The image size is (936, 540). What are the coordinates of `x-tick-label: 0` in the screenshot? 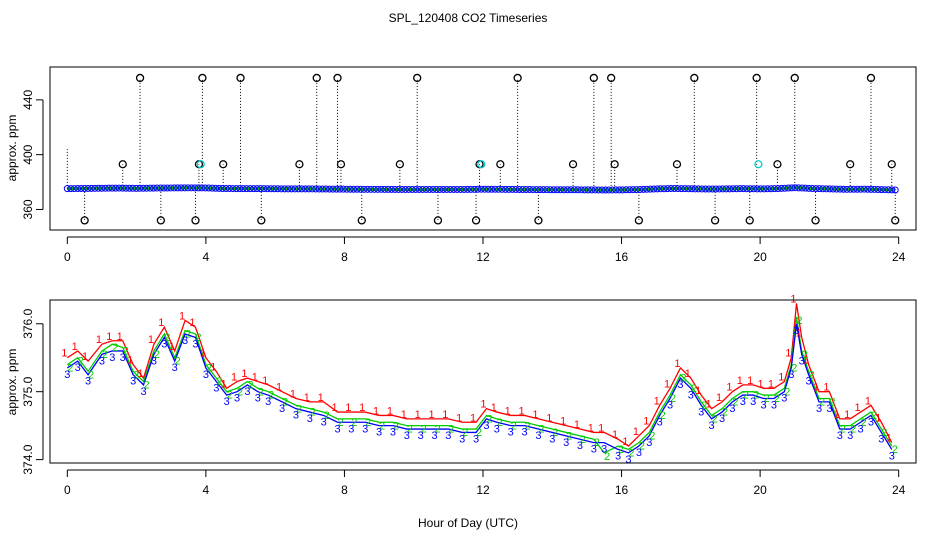 It's located at (67, 257).